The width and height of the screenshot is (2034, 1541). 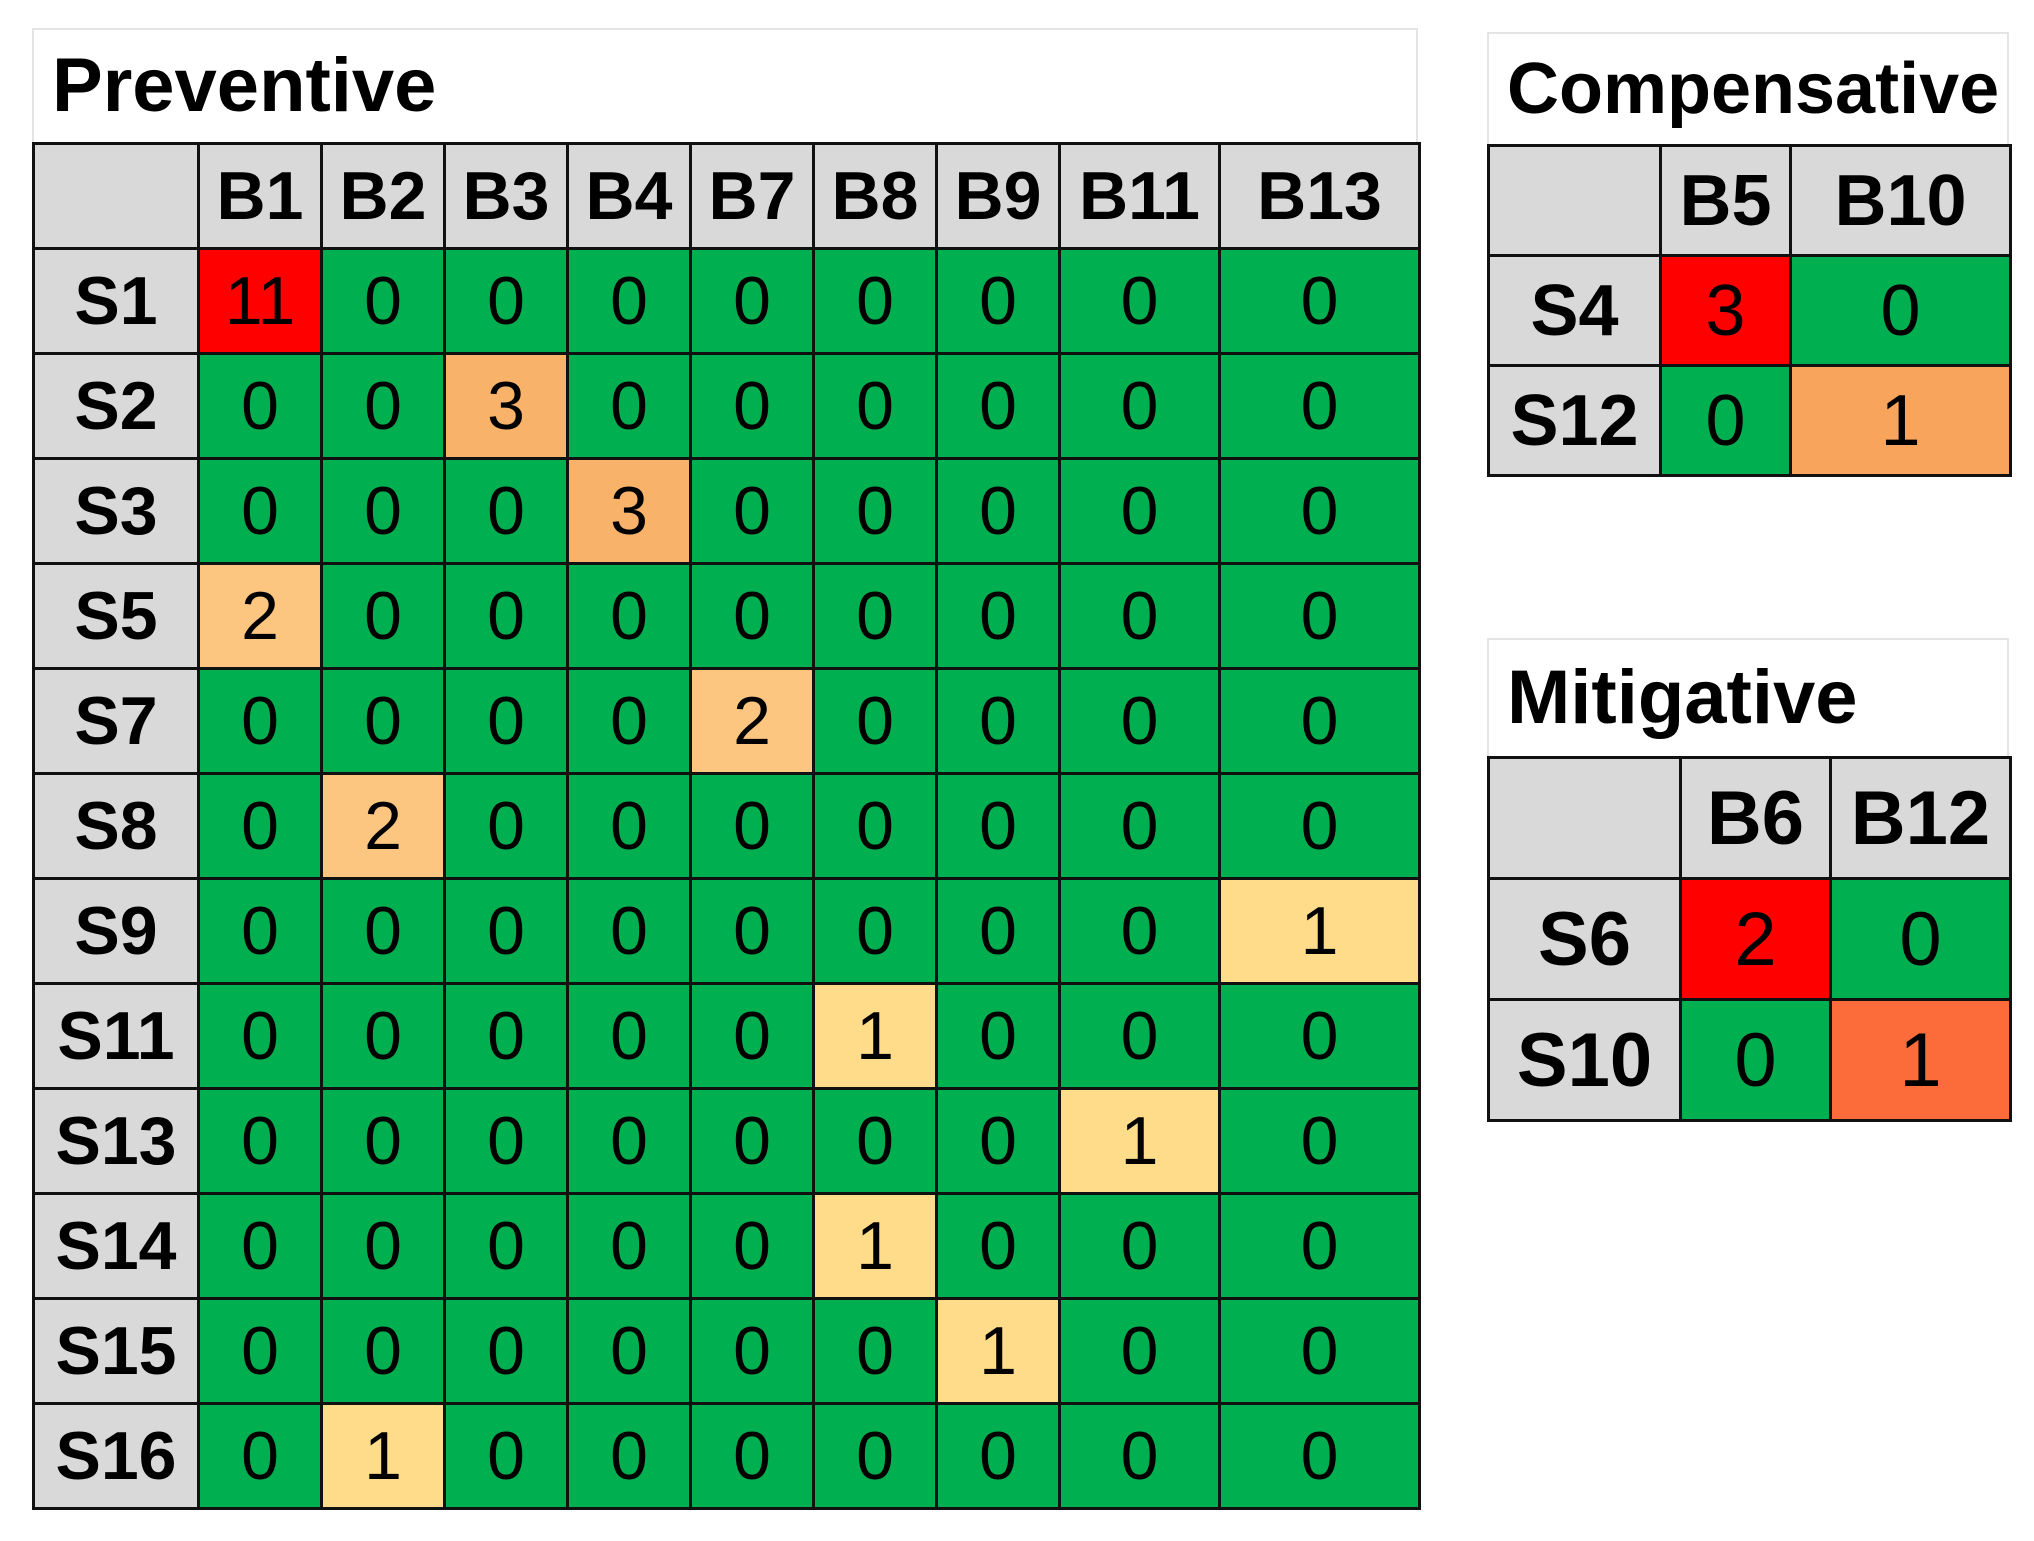 I want to click on compensative-value-cell: 0, so click(x=1725, y=420).